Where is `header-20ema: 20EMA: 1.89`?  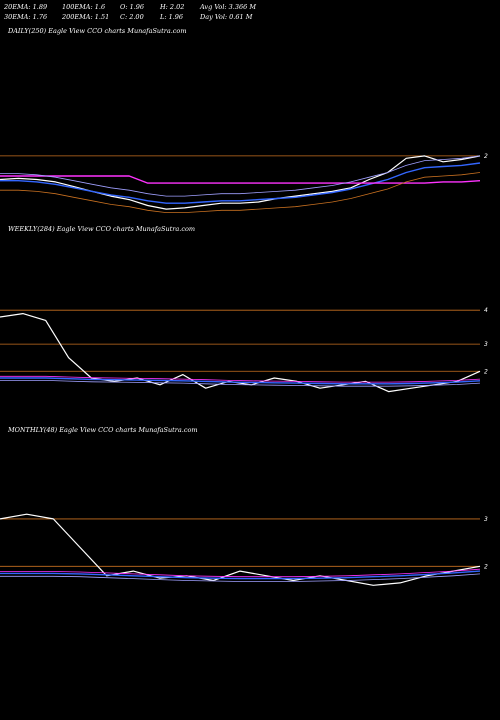
header-20ema: 20EMA: 1.89 is located at coordinates (26, 7).